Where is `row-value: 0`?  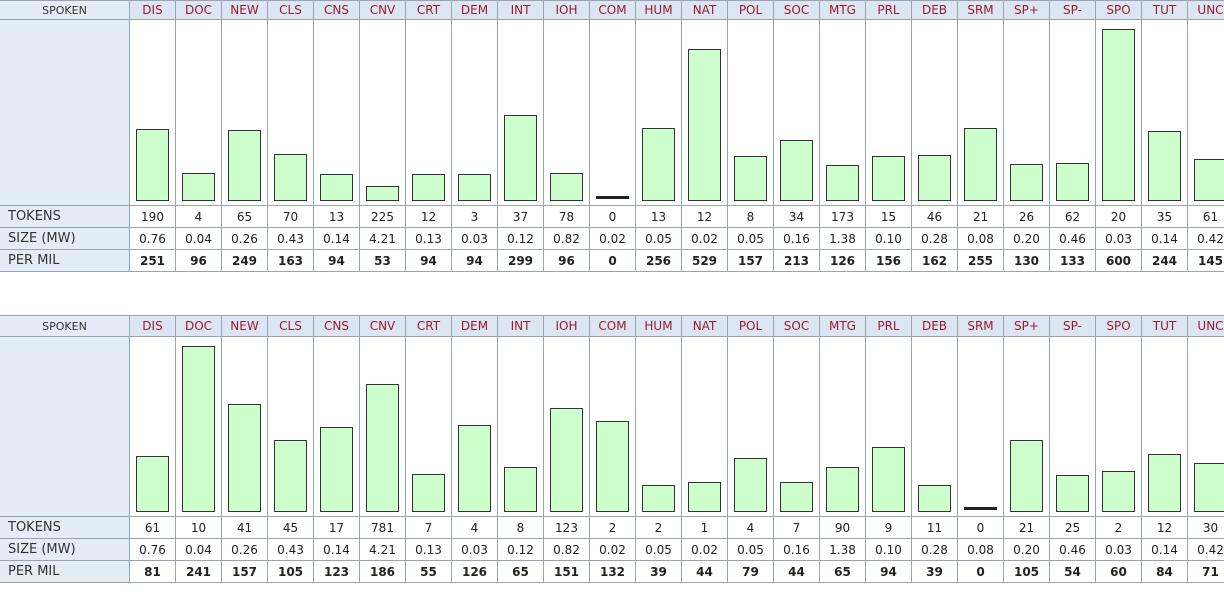
row-value: 0 is located at coordinates (981, 572).